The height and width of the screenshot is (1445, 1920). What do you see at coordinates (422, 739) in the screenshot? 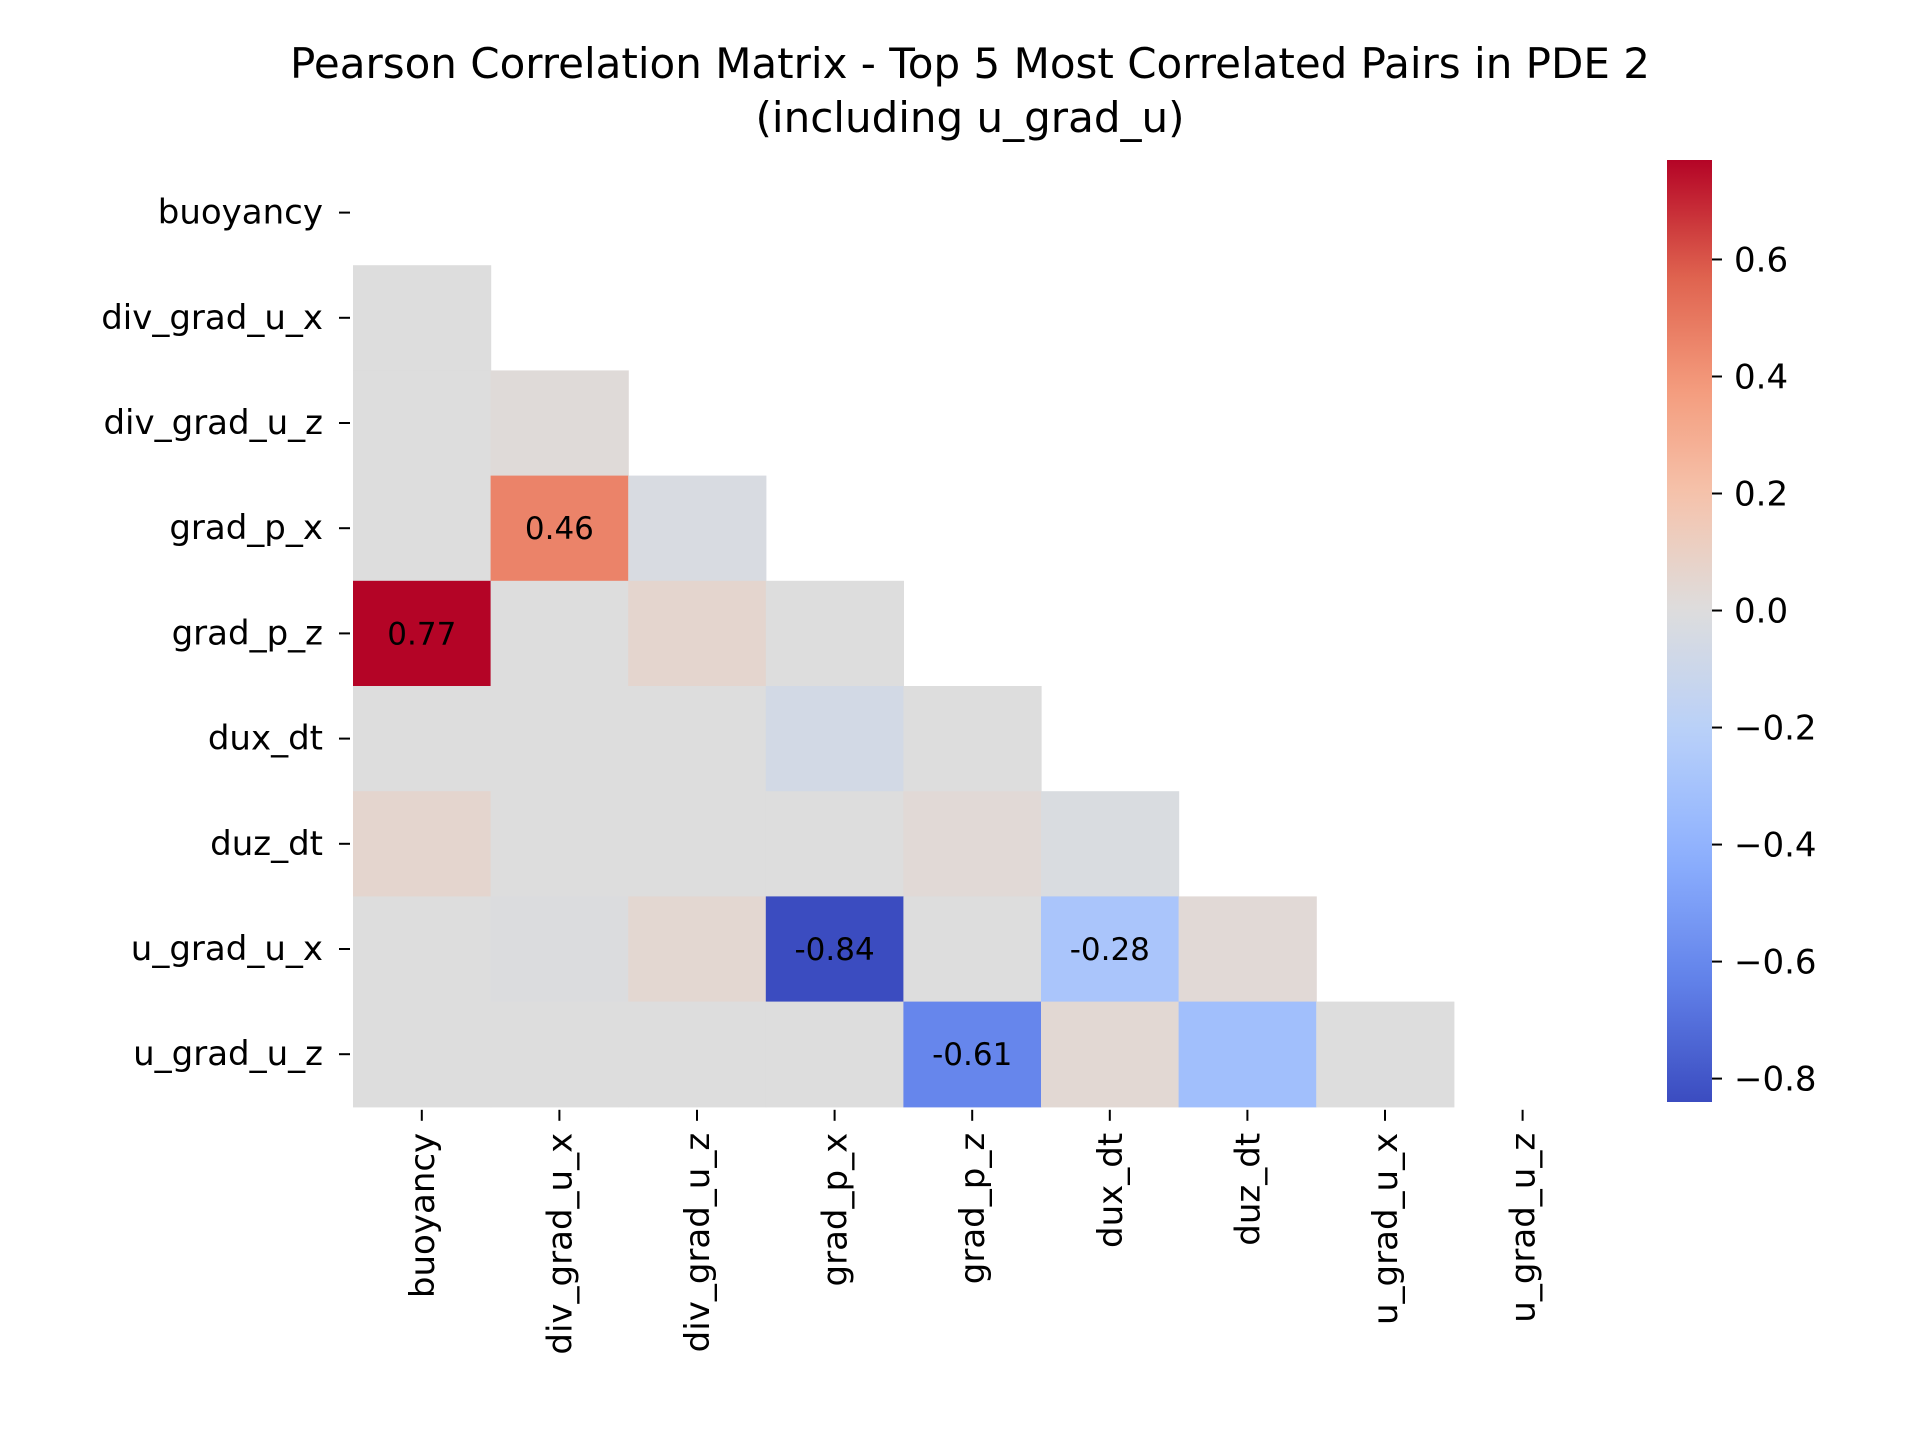
I see `heatmap-cell-dux_dt-buoyancy` at bounding box center [422, 739].